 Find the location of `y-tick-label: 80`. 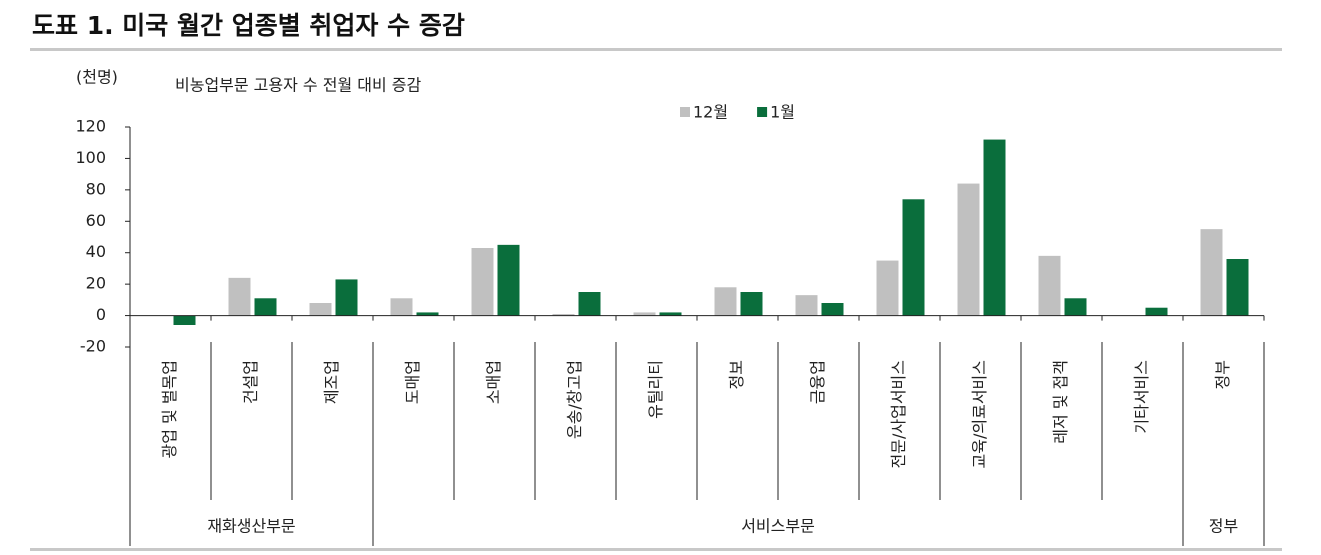

y-tick-label: 80 is located at coordinates (96, 188).